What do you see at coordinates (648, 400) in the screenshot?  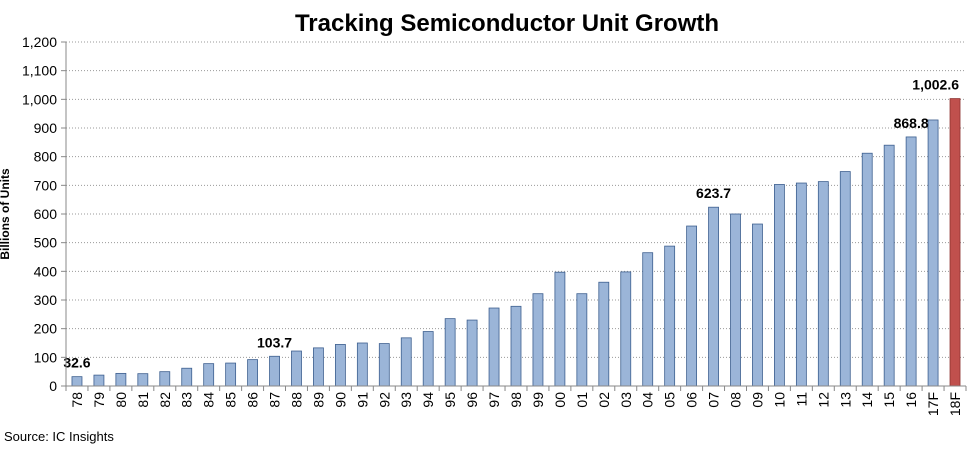 I see `x-tick-label: 04` at bounding box center [648, 400].